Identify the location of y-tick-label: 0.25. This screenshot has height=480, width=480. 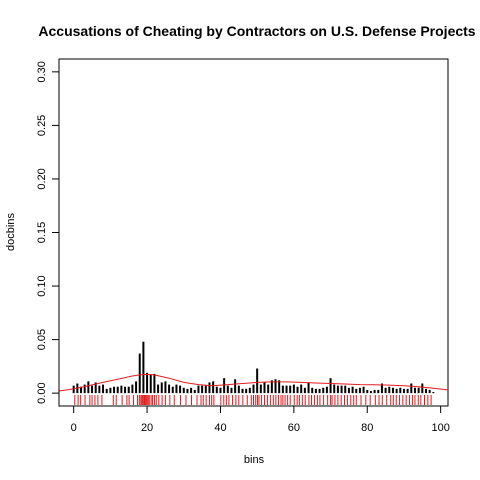
(42, 125).